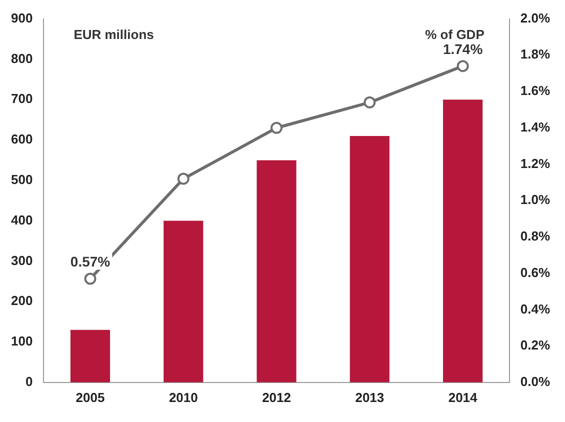 The image size is (565, 422). Describe the element at coordinates (21, 58) in the screenshot. I see `y-tick-label: 800` at that location.